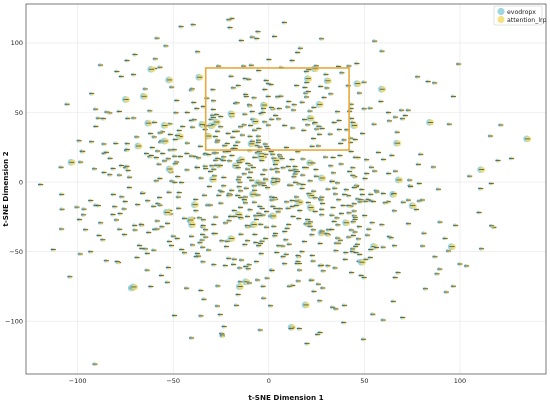 The width and height of the screenshot is (550, 403). What do you see at coordinates (78, 381) in the screenshot?
I see `x-tick-label: −100` at bounding box center [78, 381].